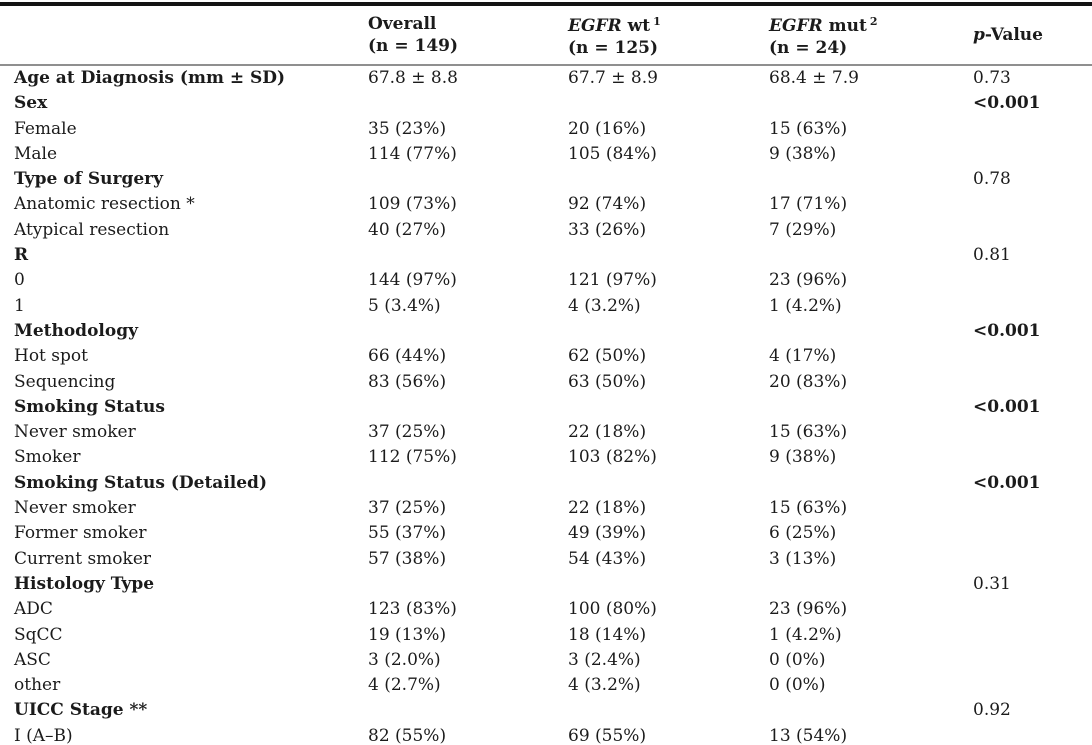 The image size is (1092, 745). Describe the element at coordinates (75, 508) in the screenshot. I see `row-label: Never smoker` at that location.